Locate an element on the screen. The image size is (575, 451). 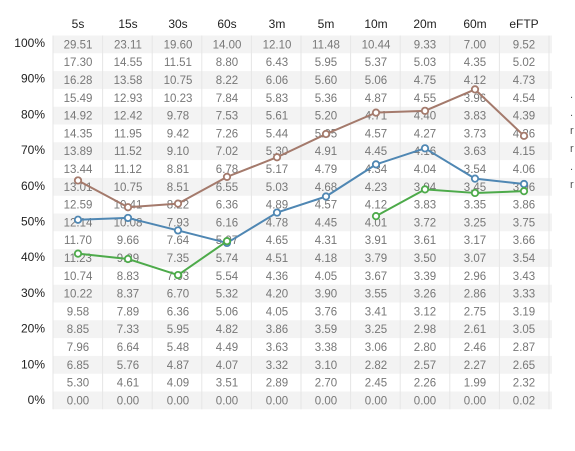
table-cell: 3.79 is located at coordinates (376, 259).